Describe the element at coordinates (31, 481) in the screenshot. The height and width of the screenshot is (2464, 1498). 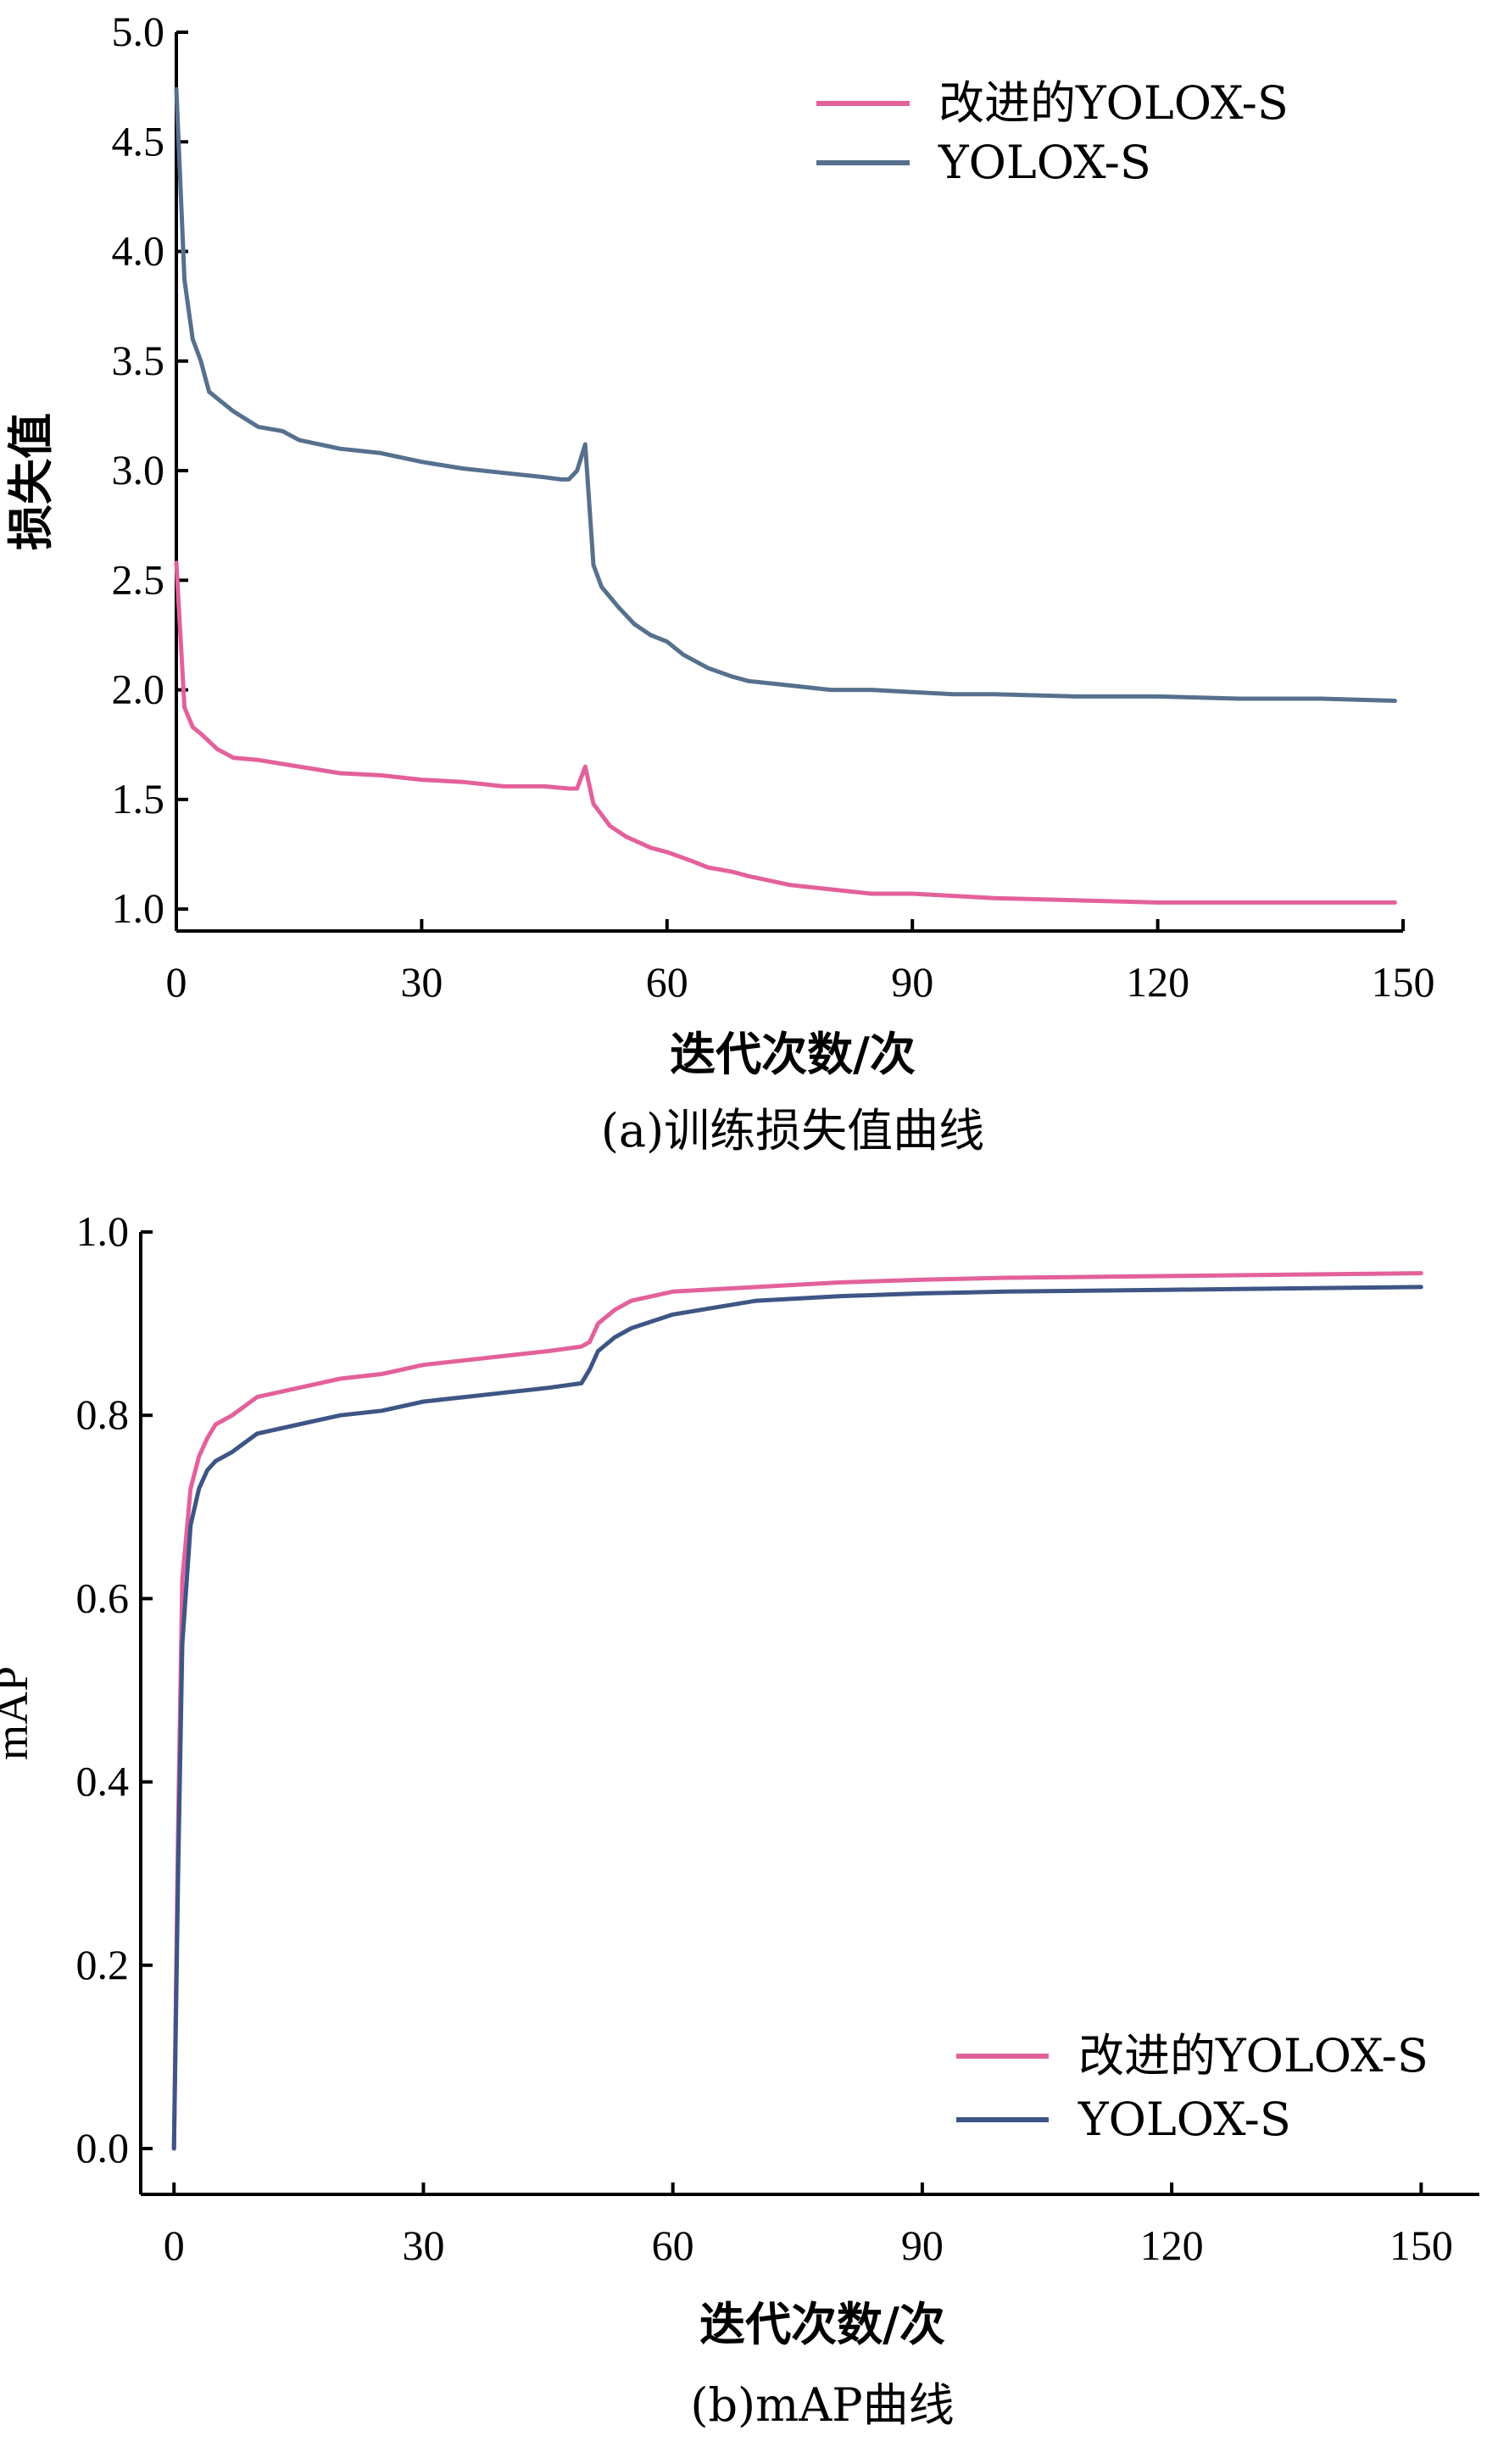
I see `y-axis-title: 损失值` at that location.